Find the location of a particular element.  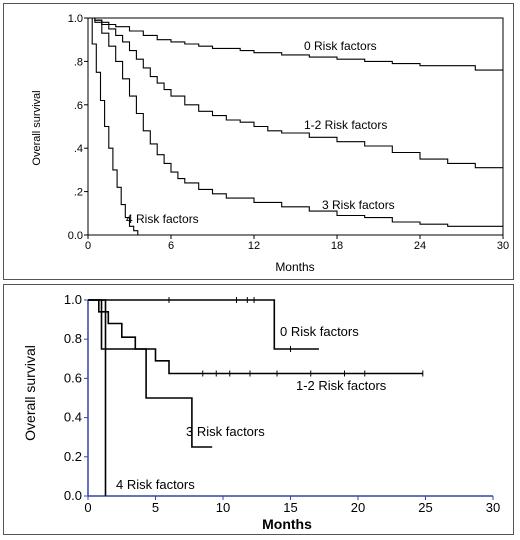

x-tick-label: 20 is located at coordinates (358, 507).